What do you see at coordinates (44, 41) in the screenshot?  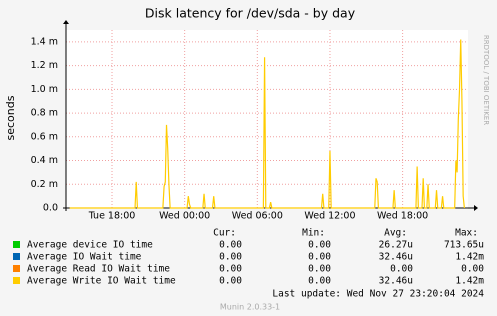 I see `y-tick-label: 1.4 m` at bounding box center [44, 41].